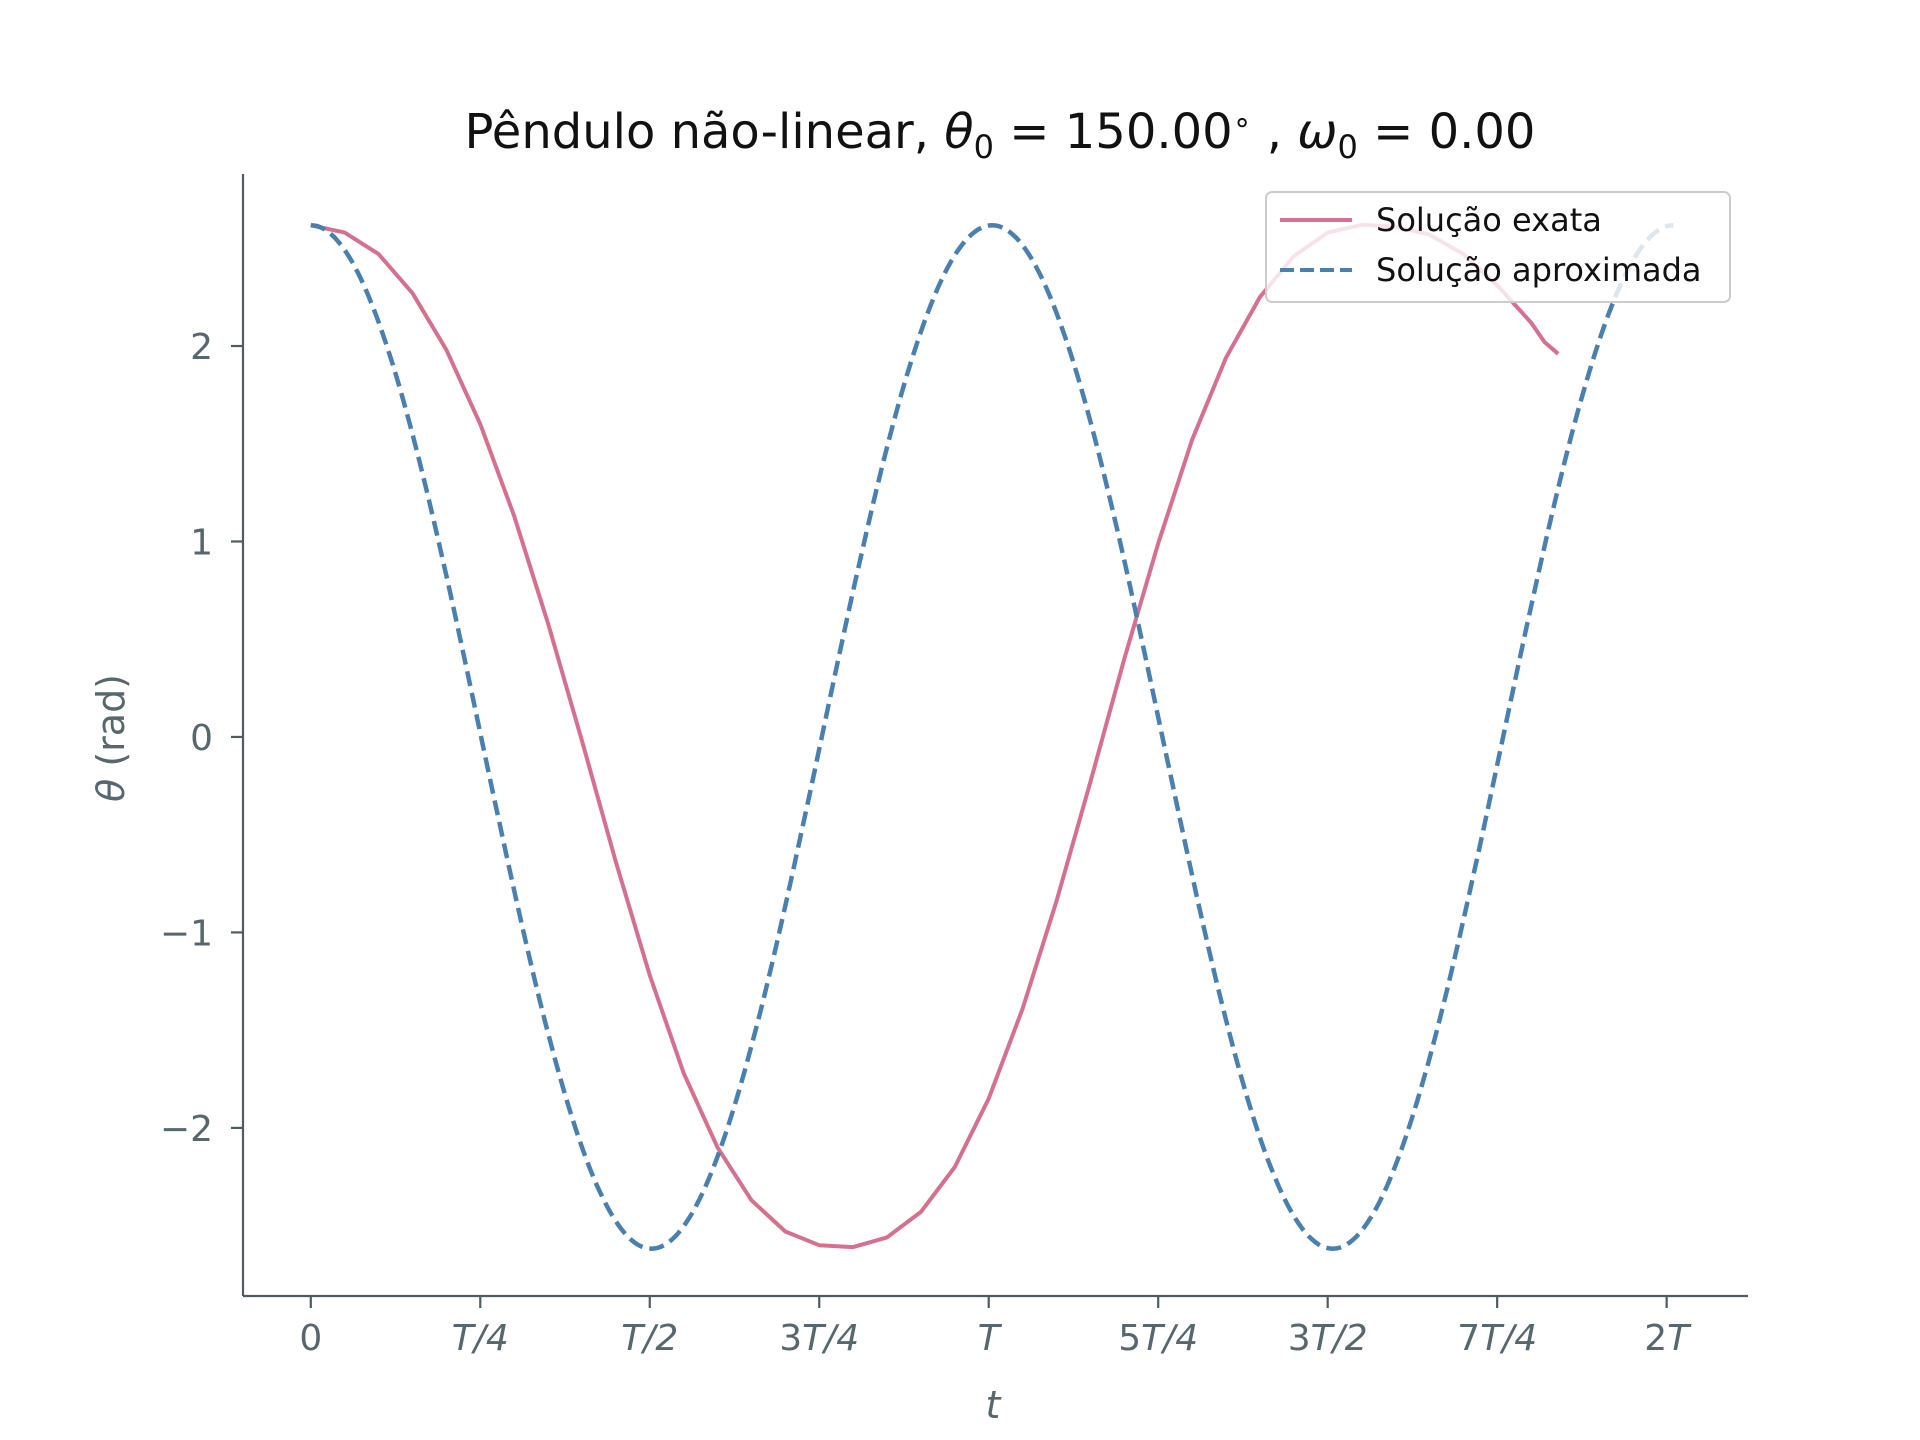  Describe the element at coordinates (1668, 1338) in the screenshot. I see `x-tick-label: 2T` at that location.